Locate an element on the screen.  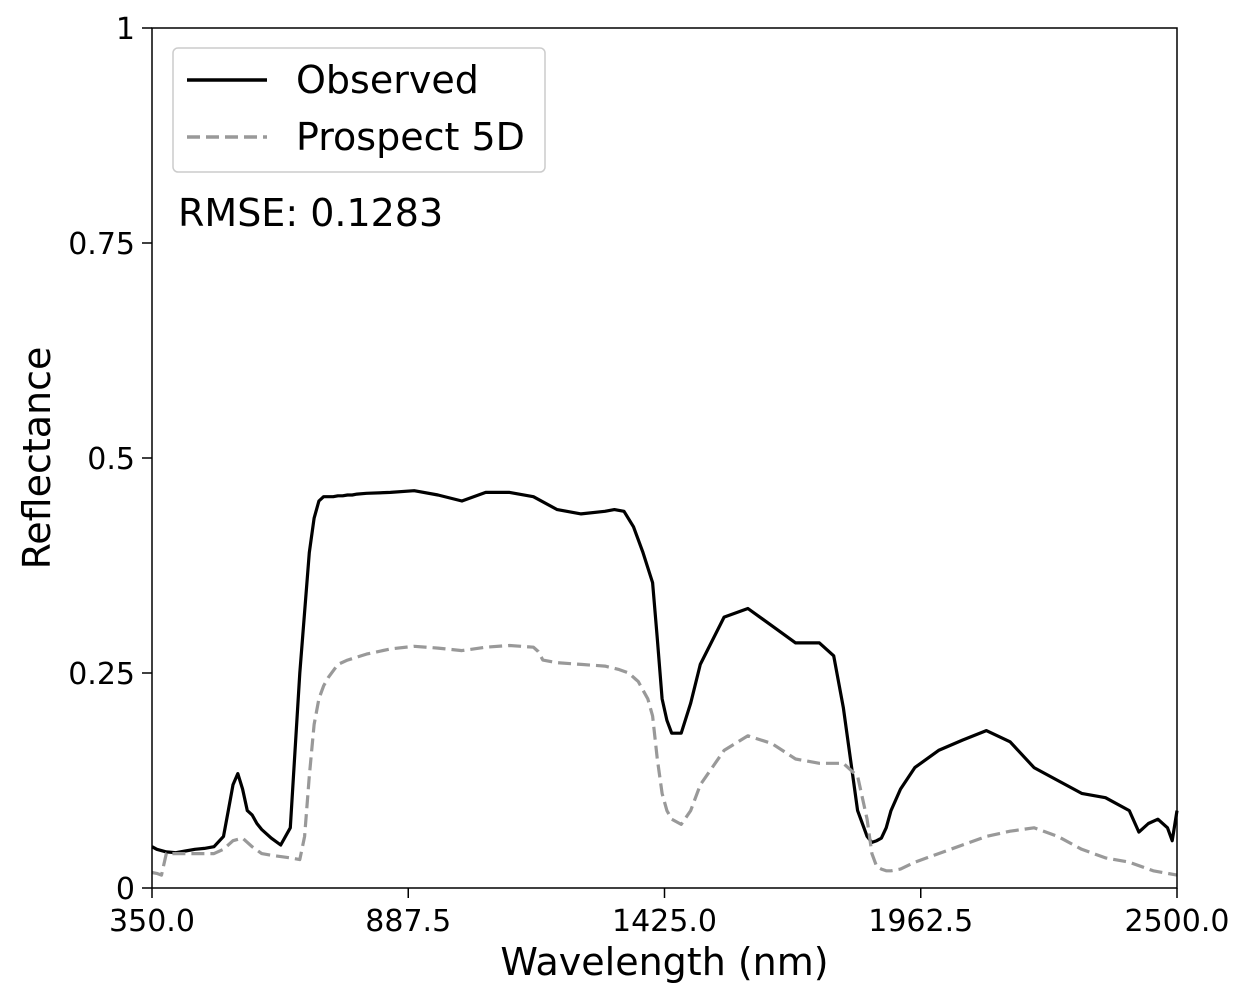
x-tick-label: 2500.0 is located at coordinates (1177, 921).